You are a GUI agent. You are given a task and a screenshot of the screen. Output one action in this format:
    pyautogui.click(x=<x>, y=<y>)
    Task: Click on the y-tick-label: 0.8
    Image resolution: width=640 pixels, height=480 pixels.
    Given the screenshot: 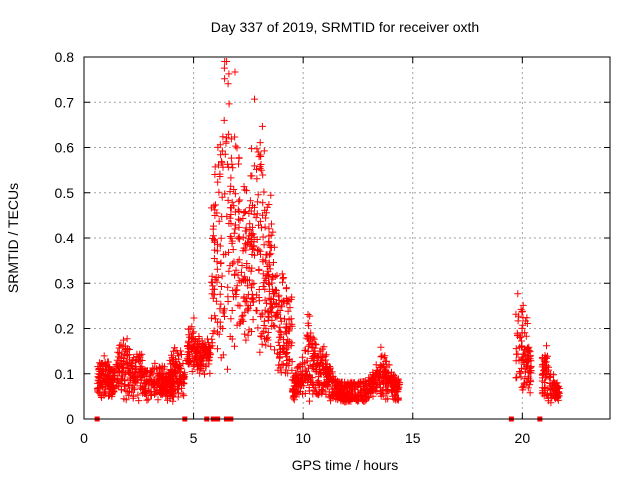 What is the action you would take?
    pyautogui.click(x=65, y=57)
    